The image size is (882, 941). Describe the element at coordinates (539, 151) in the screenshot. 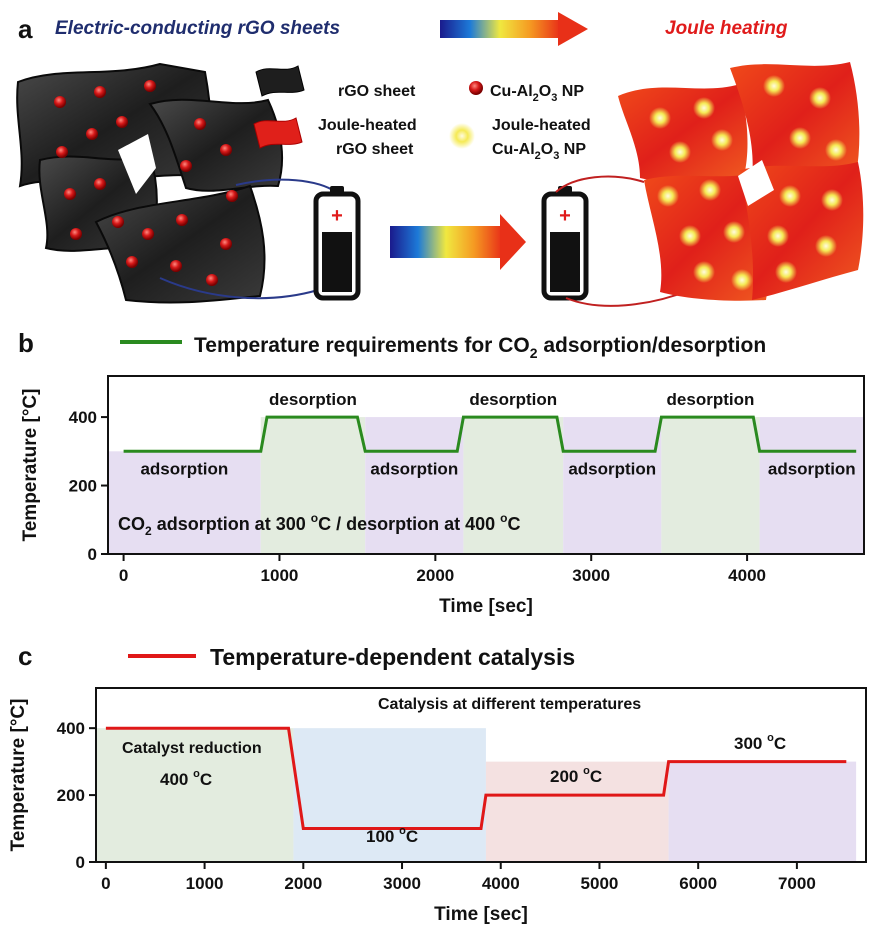

I see `legend-joule-np-line2: Cu-Al2O3 NP` at that location.